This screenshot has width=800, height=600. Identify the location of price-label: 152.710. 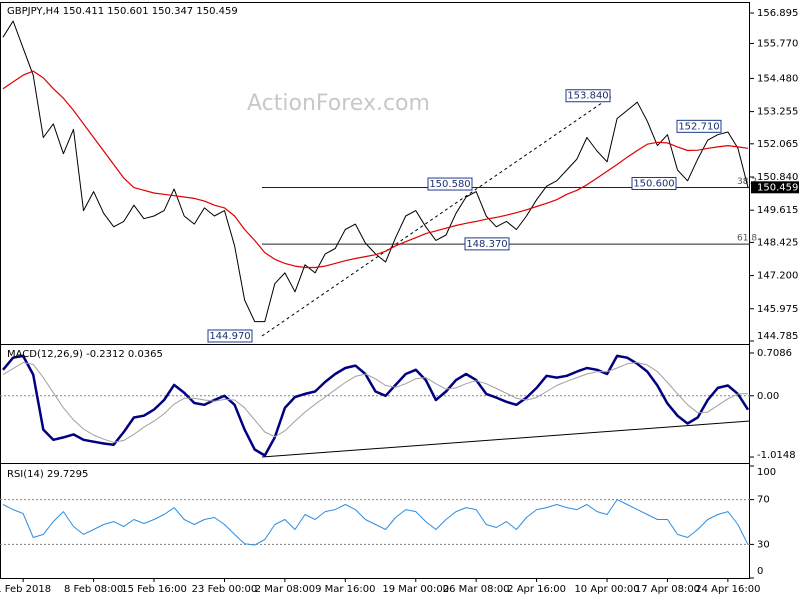
(698, 126).